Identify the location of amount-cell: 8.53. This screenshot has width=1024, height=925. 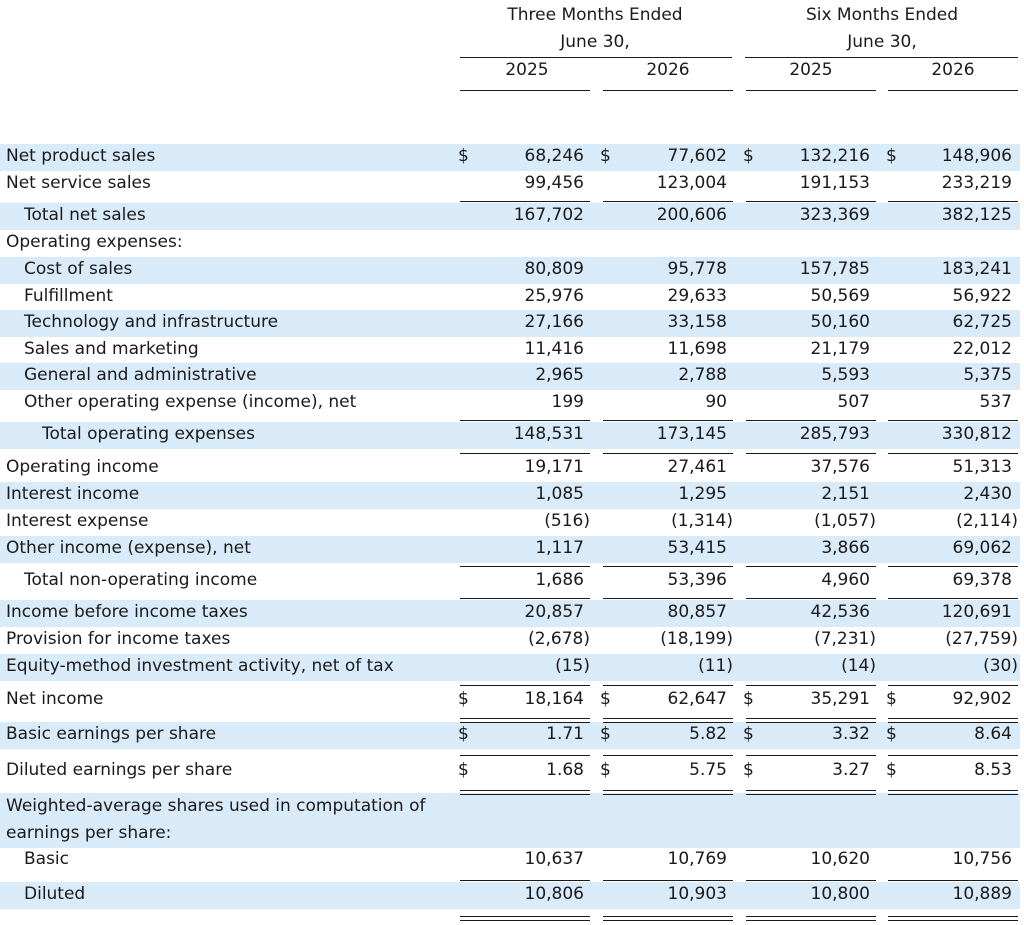
(993, 770).